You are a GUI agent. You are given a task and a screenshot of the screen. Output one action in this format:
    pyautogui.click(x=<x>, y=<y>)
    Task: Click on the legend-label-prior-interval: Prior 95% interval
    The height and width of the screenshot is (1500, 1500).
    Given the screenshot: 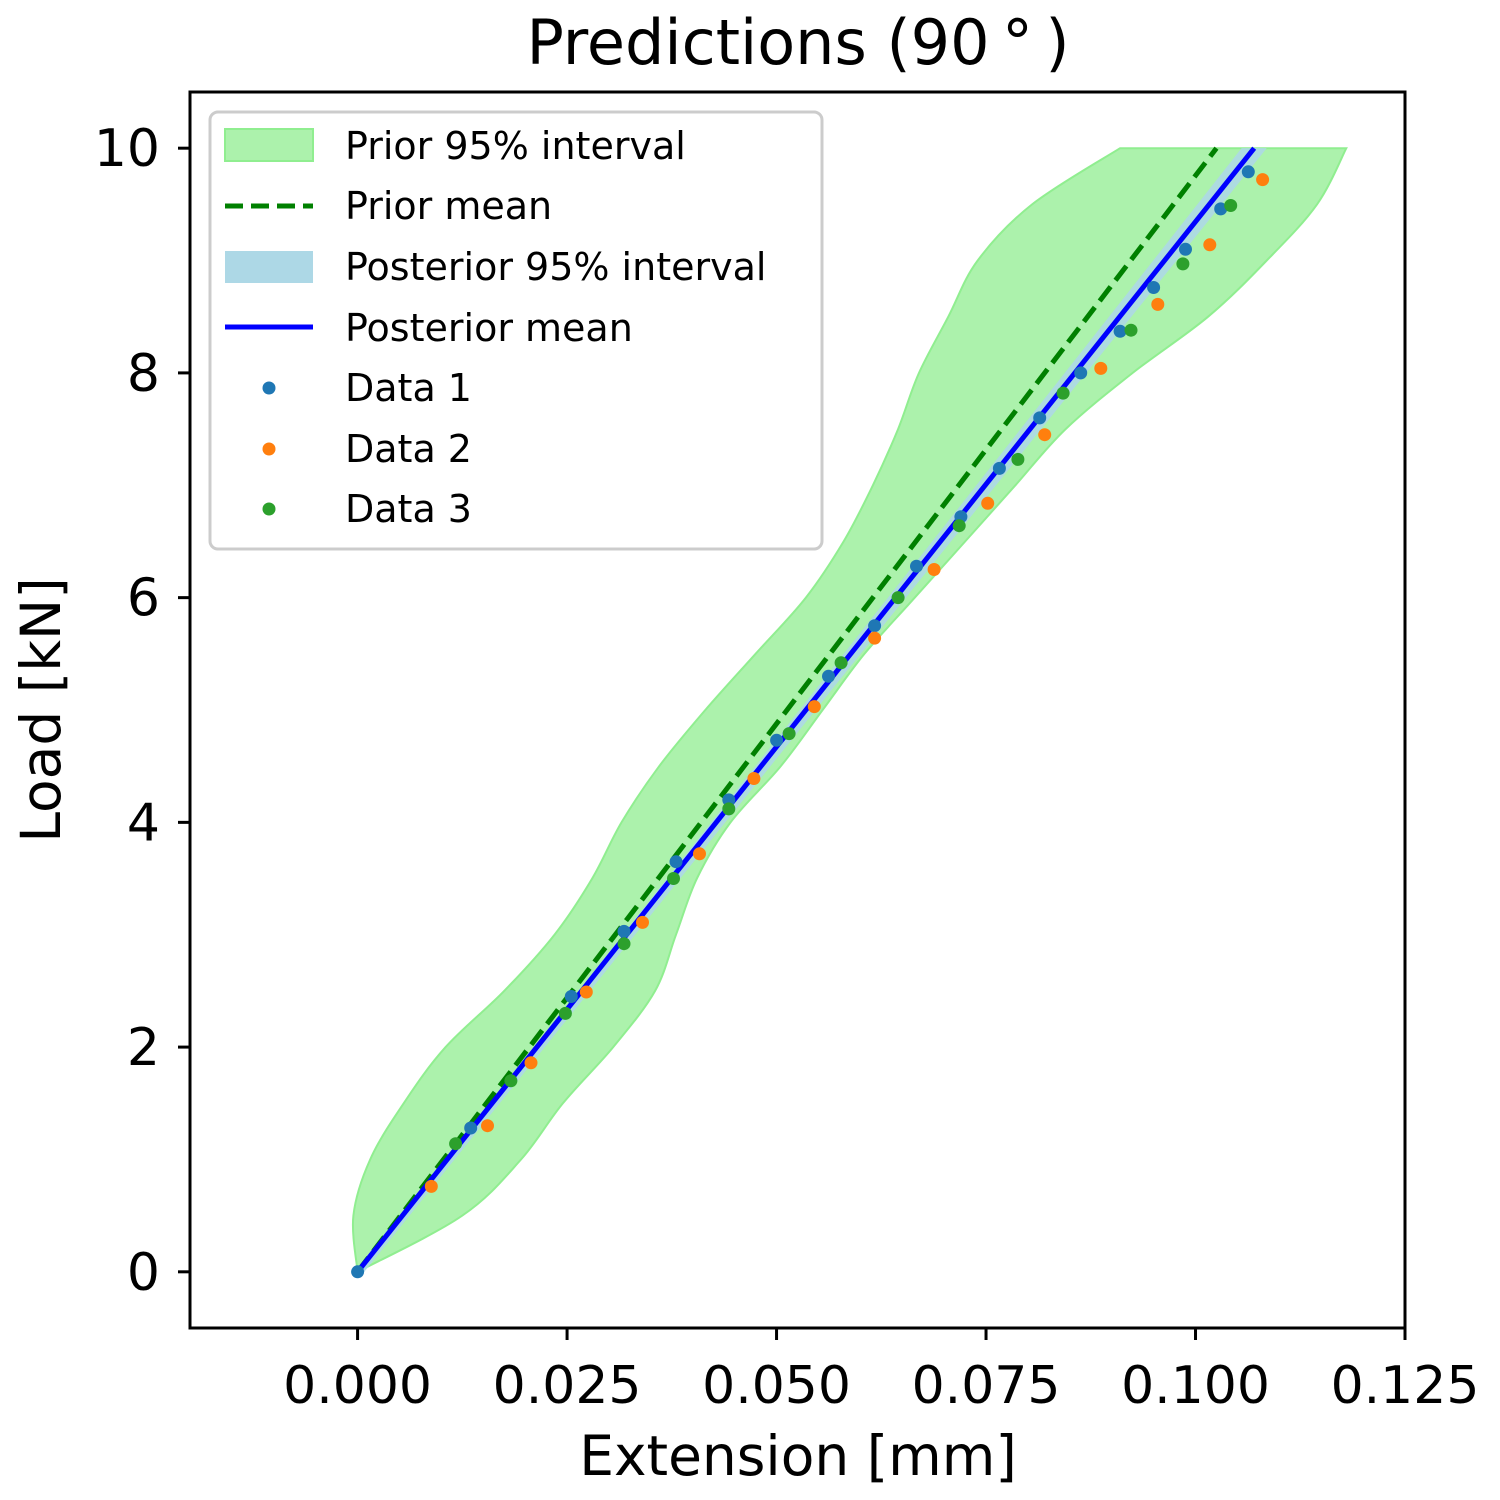 What is the action you would take?
    pyautogui.click(x=515, y=146)
    